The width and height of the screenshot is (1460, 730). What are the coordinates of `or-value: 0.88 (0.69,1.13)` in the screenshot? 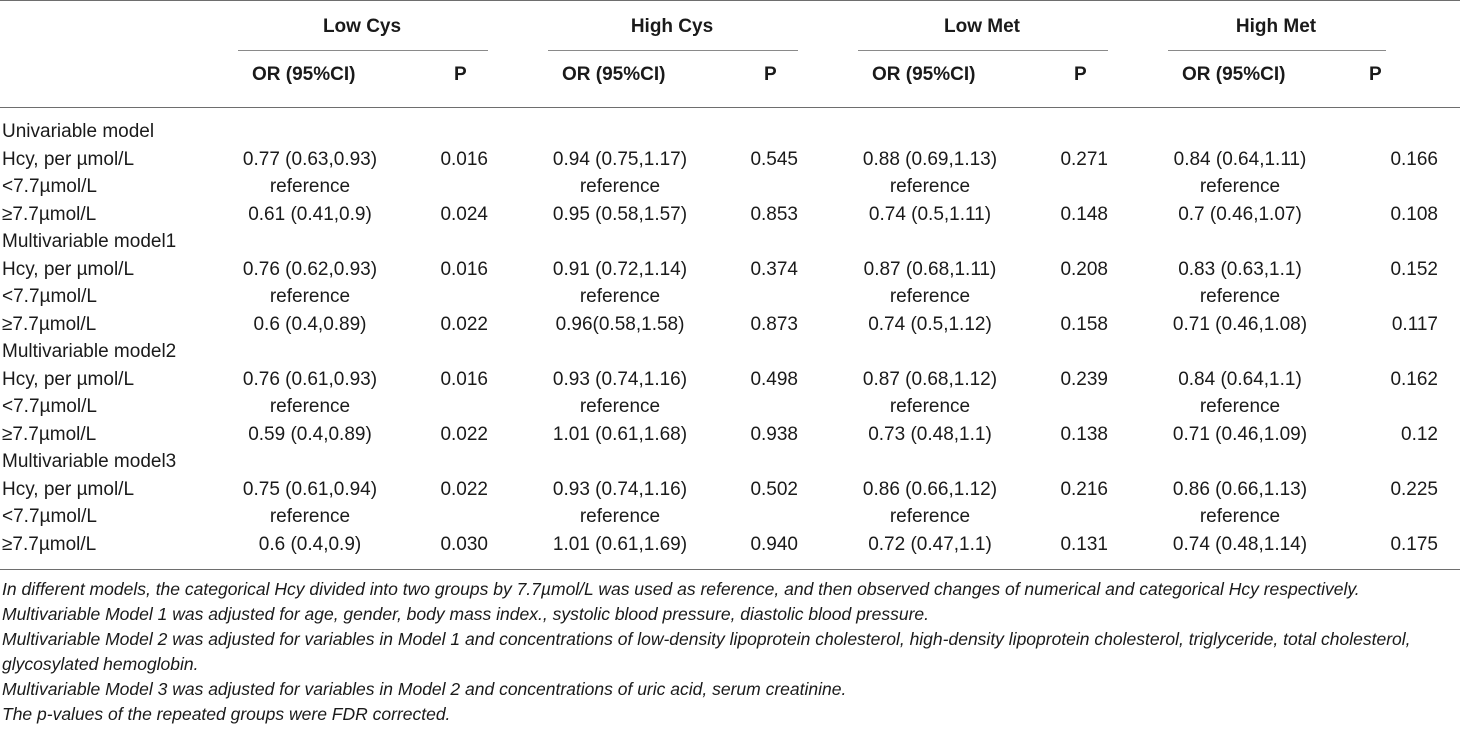 It's located at (930, 159).